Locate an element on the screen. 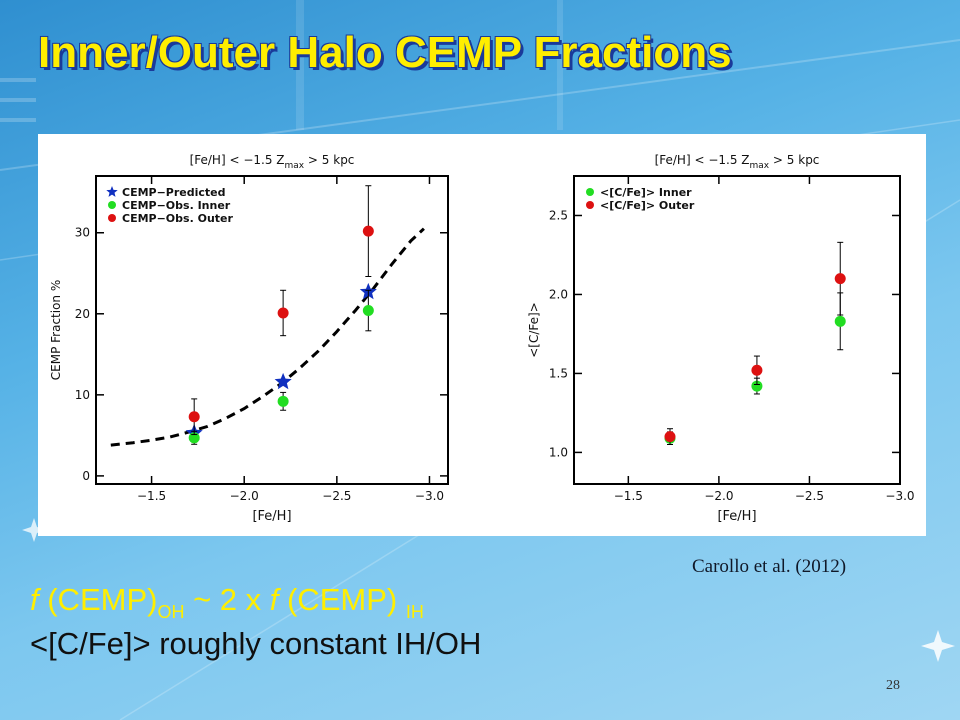  summary-part1: (CEMP) is located at coordinates (98, 599).